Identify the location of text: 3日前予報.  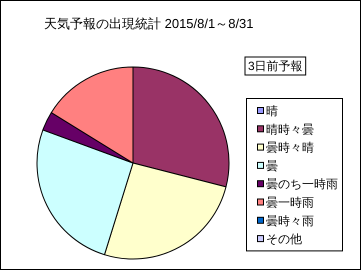
(275, 66).